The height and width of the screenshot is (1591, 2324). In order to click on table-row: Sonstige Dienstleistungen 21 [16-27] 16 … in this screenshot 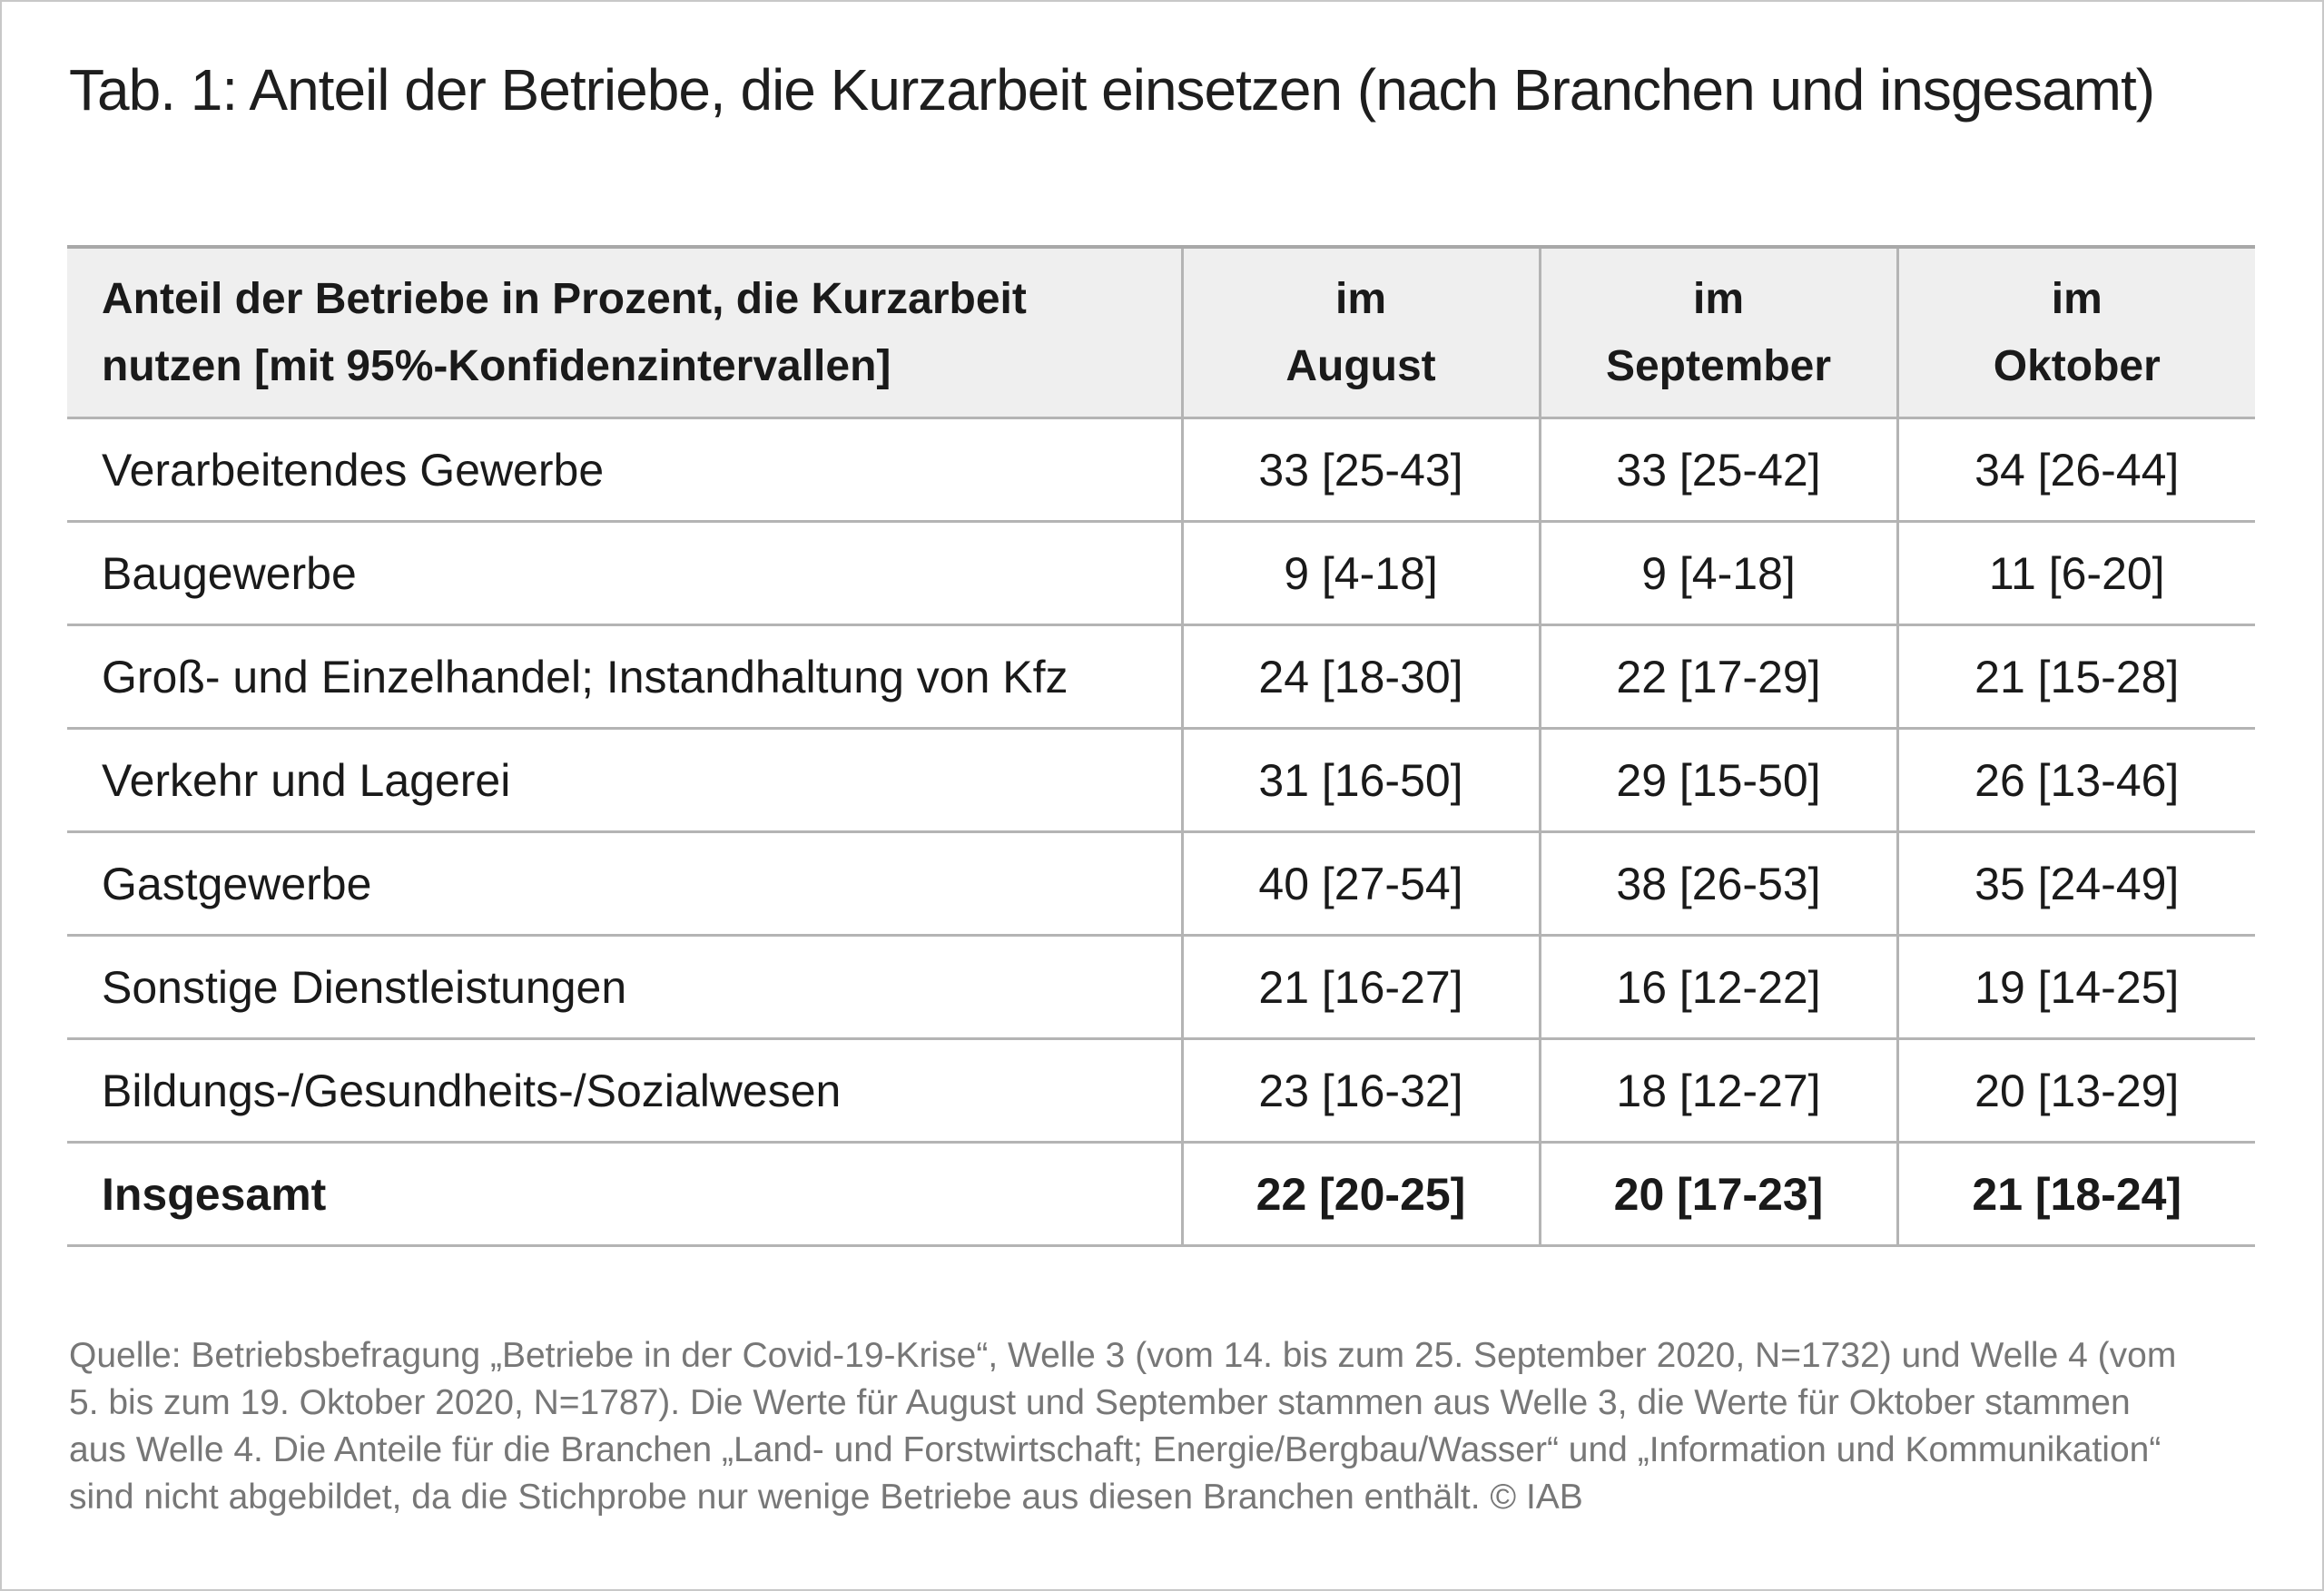, I will do `click(1161, 988)`.